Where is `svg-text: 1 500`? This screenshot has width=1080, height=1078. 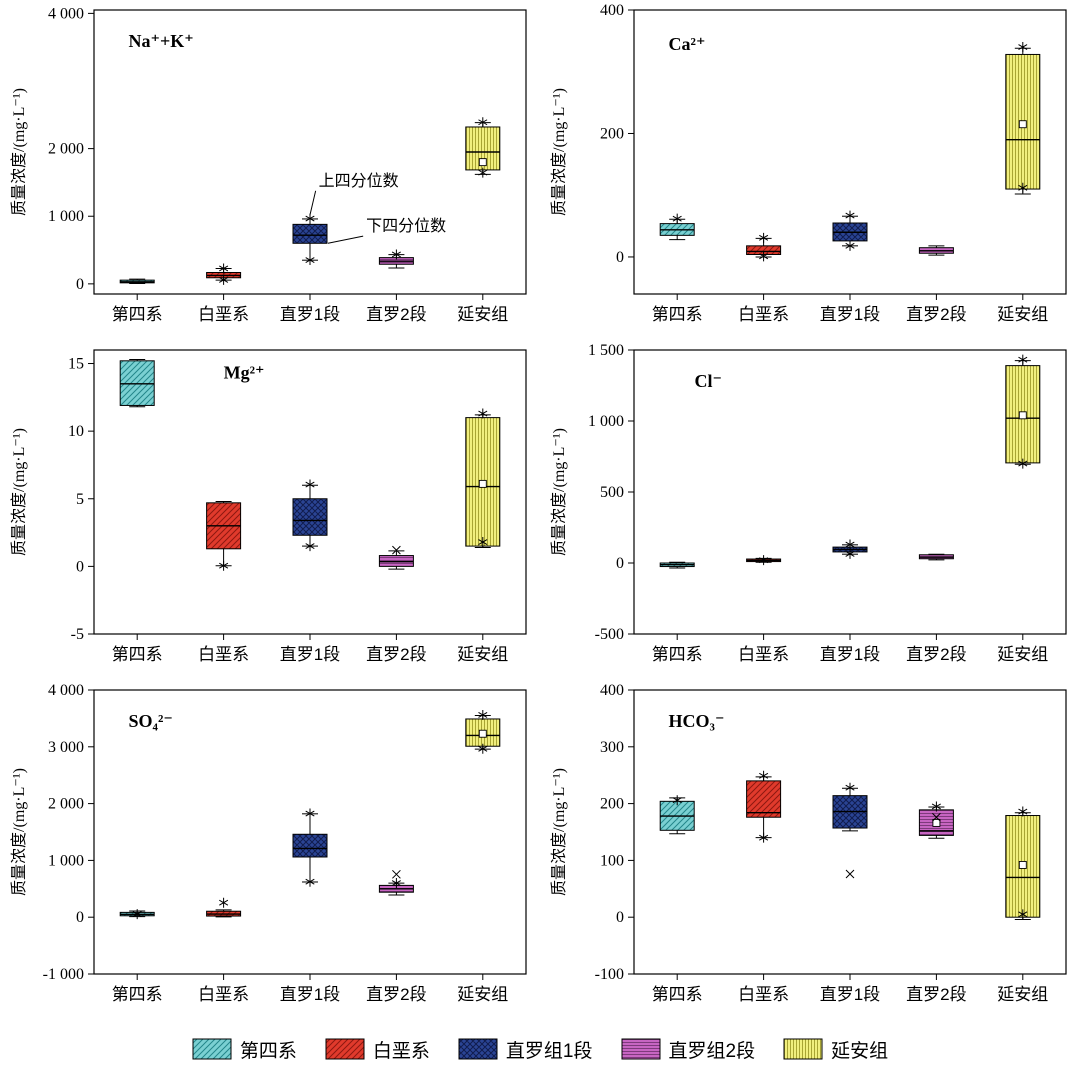 svg-text: 1 500 is located at coordinates (606, 350).